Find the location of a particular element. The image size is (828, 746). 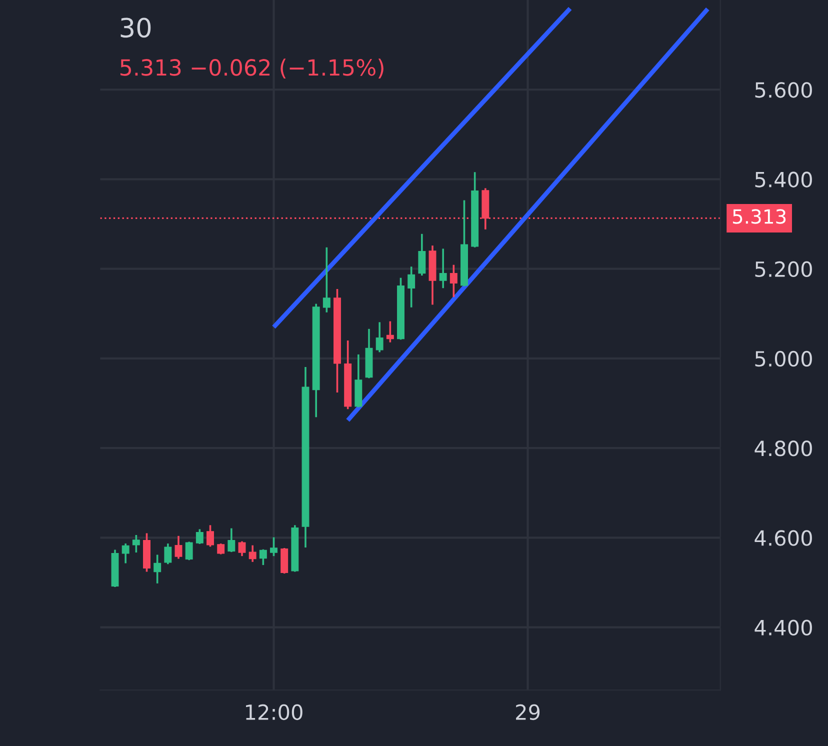

text: 5.313 −0.062 (−1.15%) is located at coordinates (252, 68).